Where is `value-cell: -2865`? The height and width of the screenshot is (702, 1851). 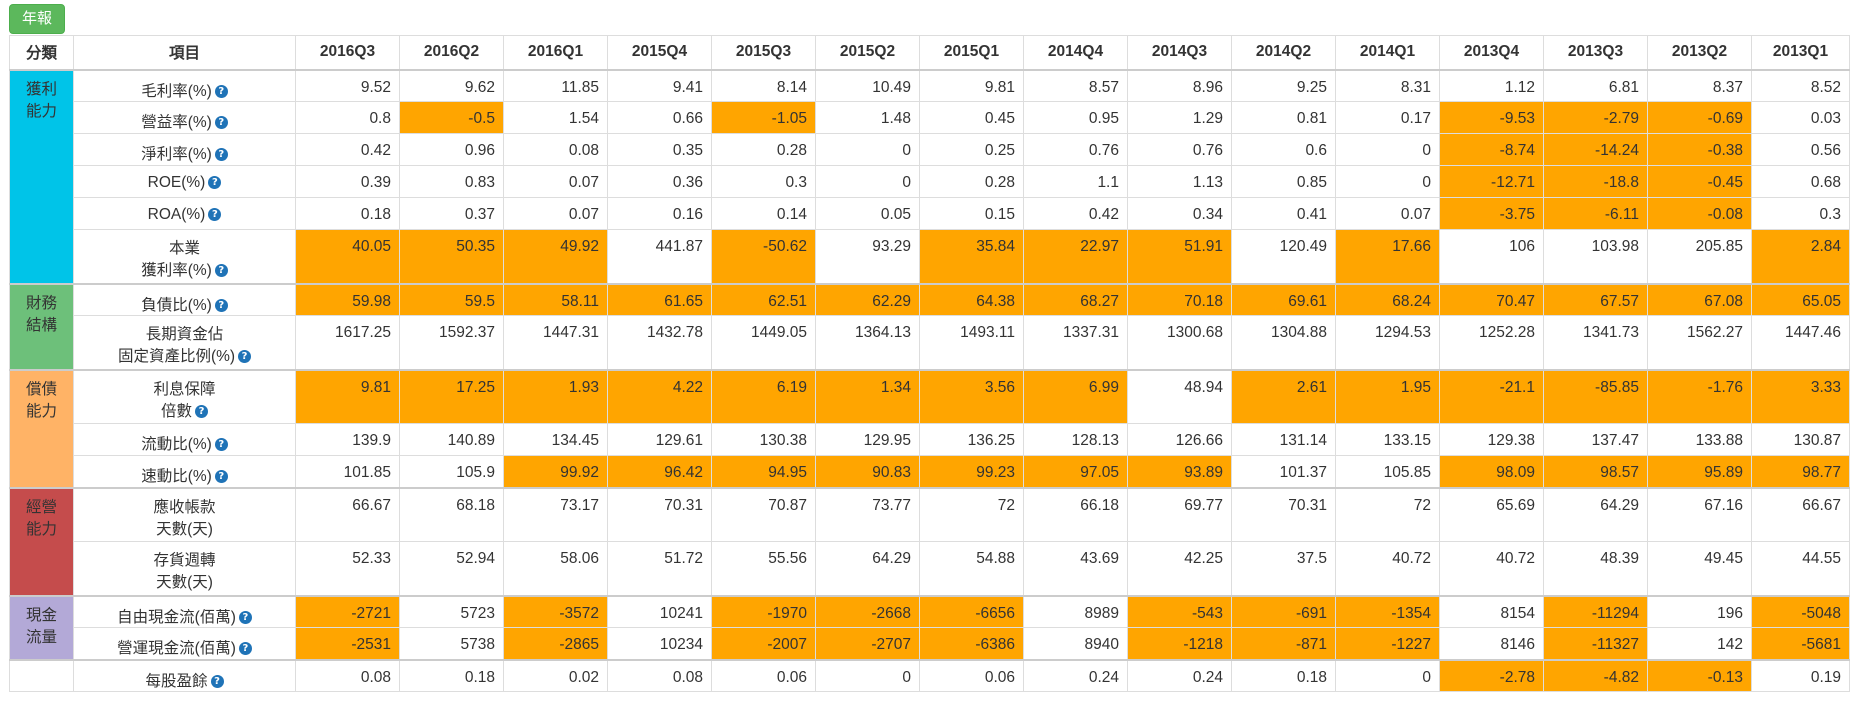 value-cell: -2865 is located at coordinates (555, 643).